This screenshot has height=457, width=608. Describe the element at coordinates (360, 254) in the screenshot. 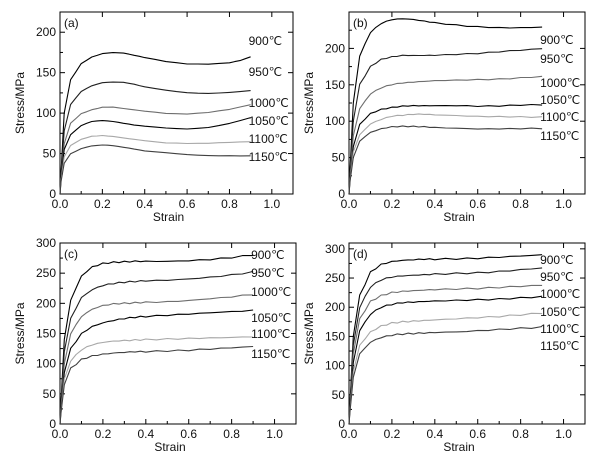

I see `panel-label: (d)` at that location.